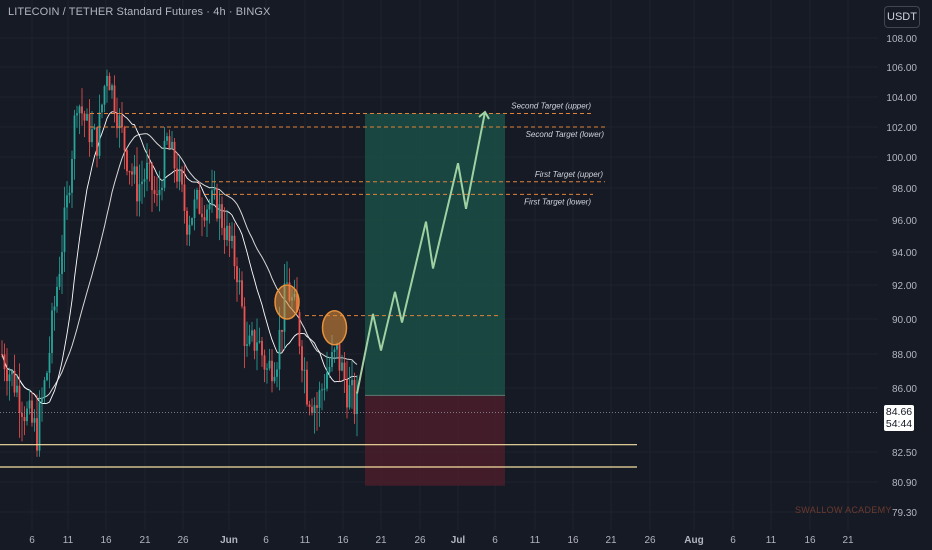  I want to click on projection-arrowhead, so click(484, 115).